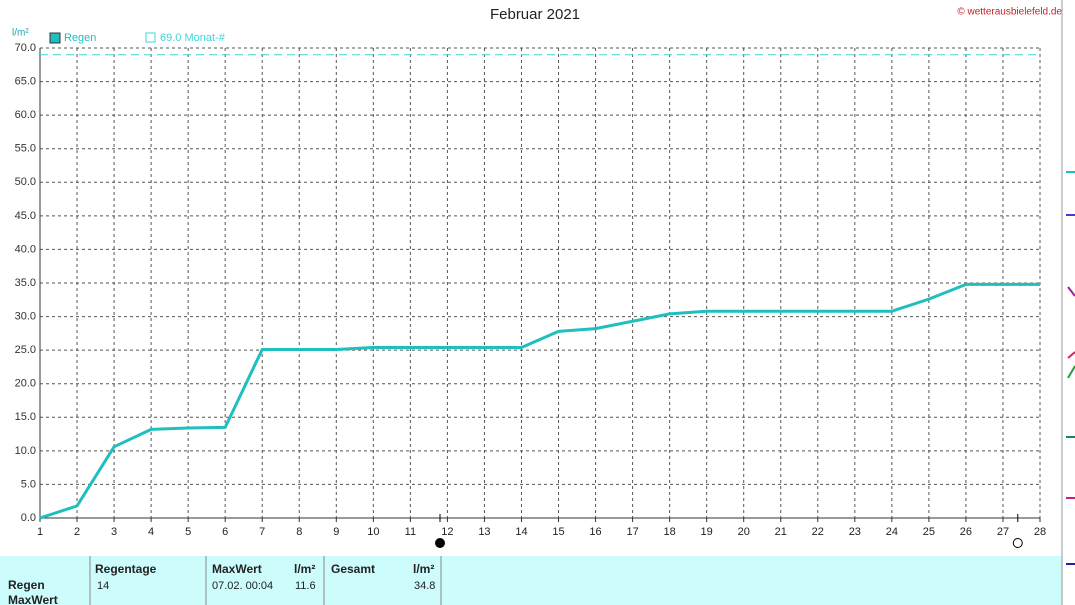  What do you see at coordinates (188, 532) in the screenshot?
I see `x-tick-label: 5` at bounding box center [188, 532].